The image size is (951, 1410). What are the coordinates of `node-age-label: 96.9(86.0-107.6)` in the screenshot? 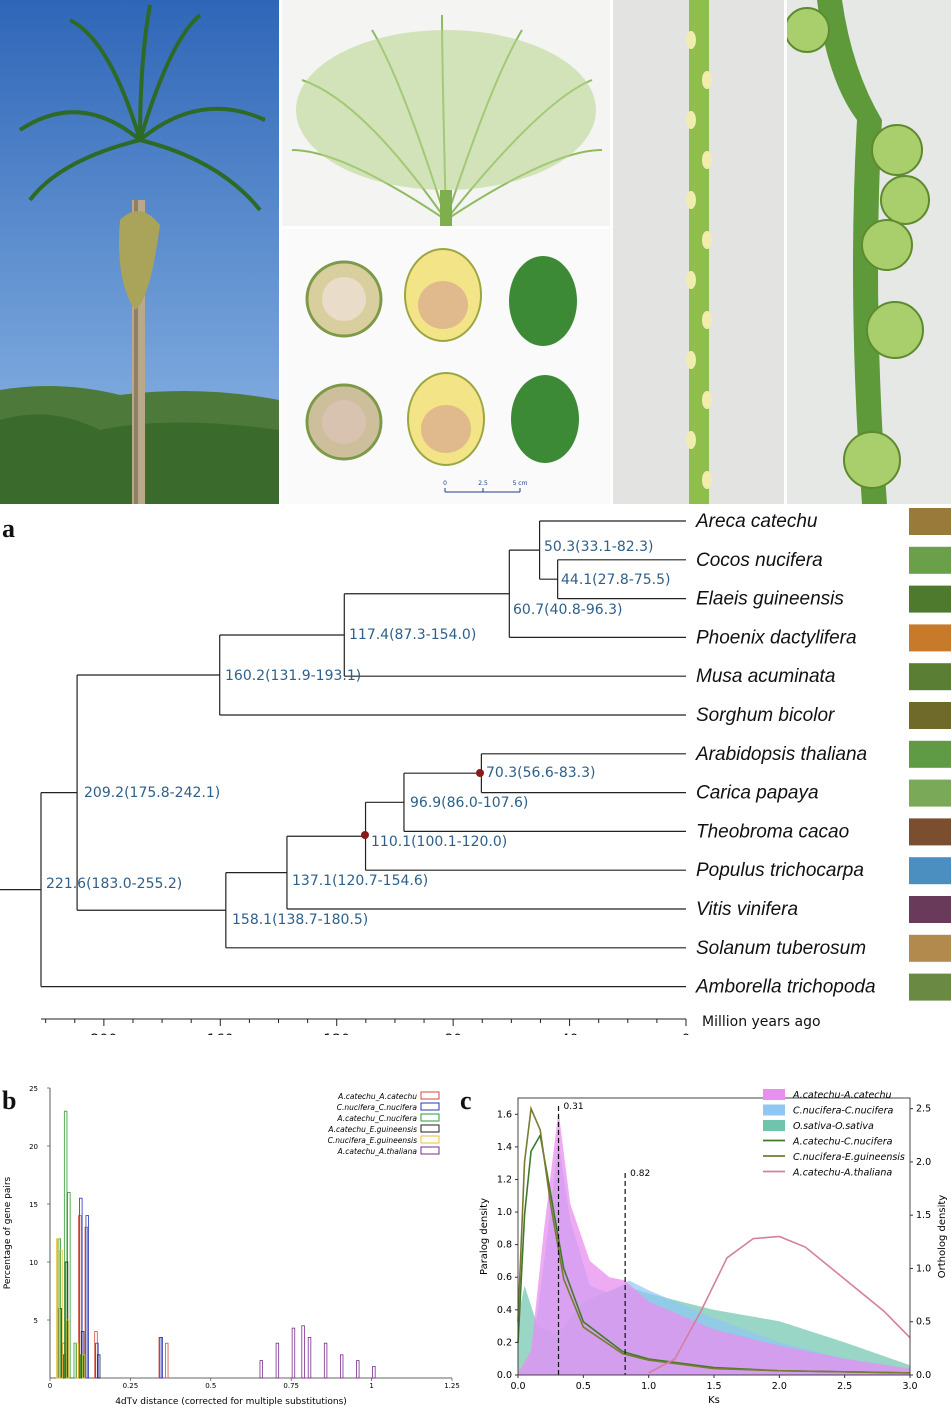 It's located at (469, 803).